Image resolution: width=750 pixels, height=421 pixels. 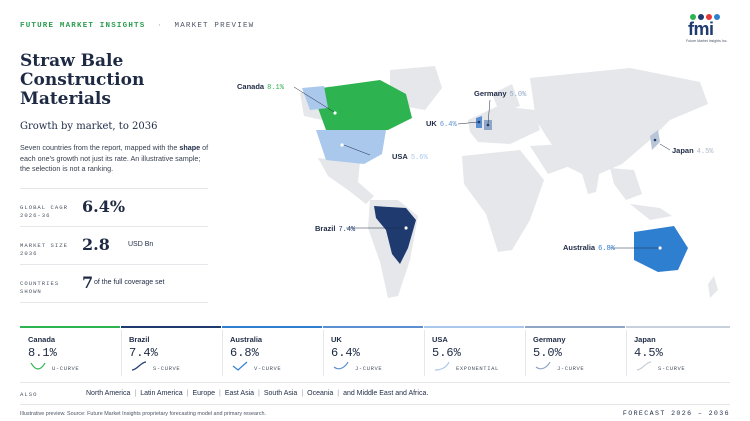 What do you see at coordinates (474, 352) in the screenshot?
I see `card-usa: USA 5.6% EXPONENTIAL` at bounding box center [474, 352].